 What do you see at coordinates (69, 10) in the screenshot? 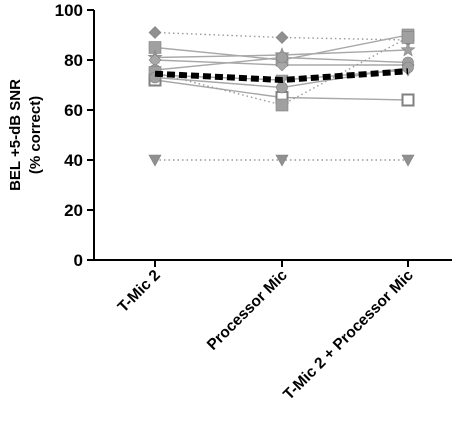
I see `y-tick-label: 100` at bounding box center [69, 10].